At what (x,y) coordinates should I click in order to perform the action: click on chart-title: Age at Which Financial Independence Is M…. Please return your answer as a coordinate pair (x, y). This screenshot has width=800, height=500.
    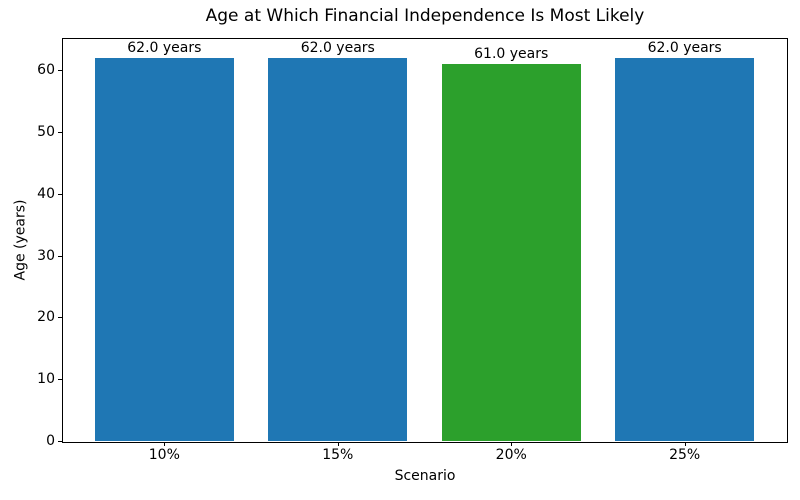
    Looking at the image, I should click on (425, 16).